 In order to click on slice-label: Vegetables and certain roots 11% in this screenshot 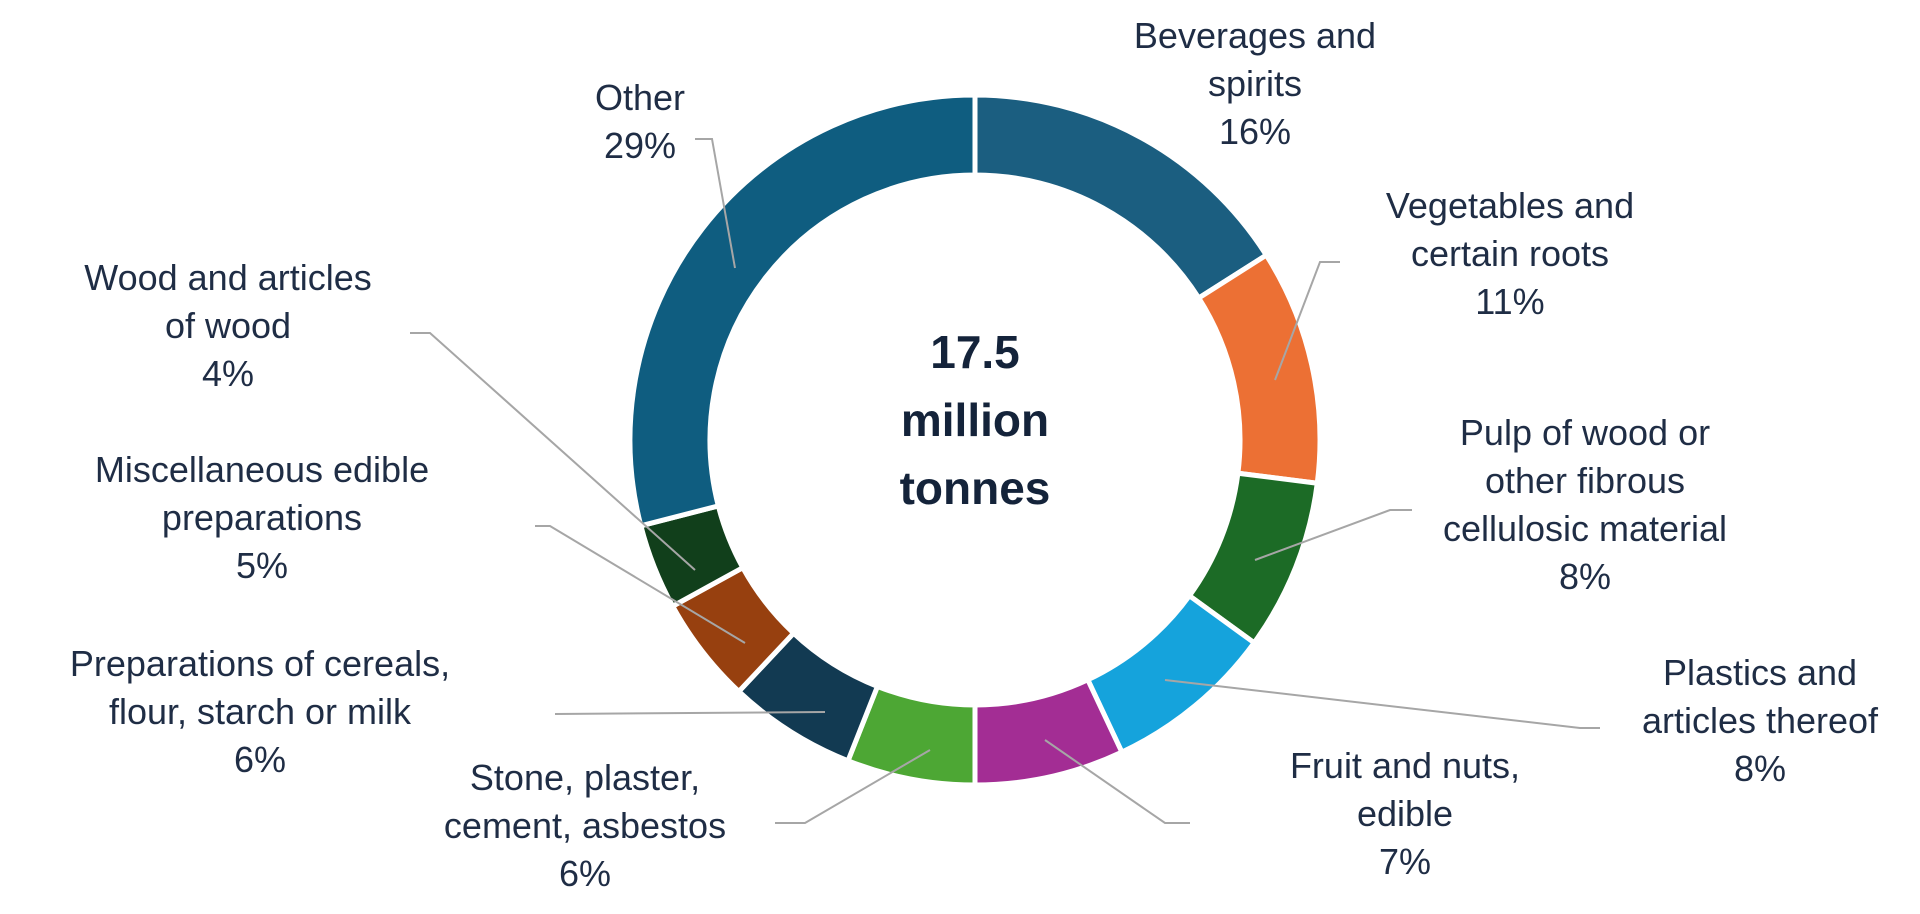, I will do `click(1510, 253)`.